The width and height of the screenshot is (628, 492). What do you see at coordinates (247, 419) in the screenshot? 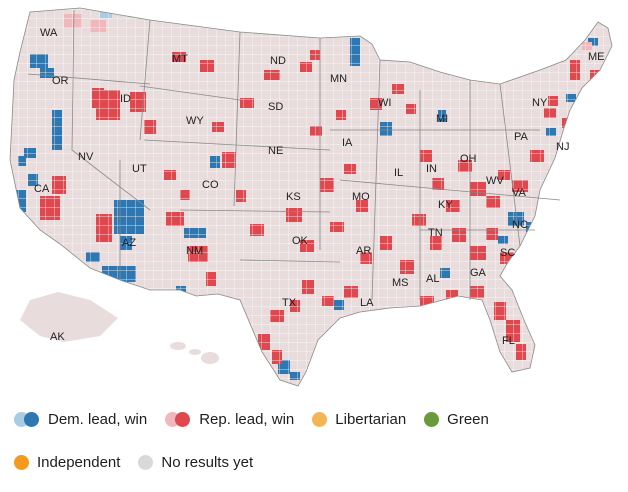
I see `legend-rep-label: Rep. lead, win` at bounding box center [247, 419].